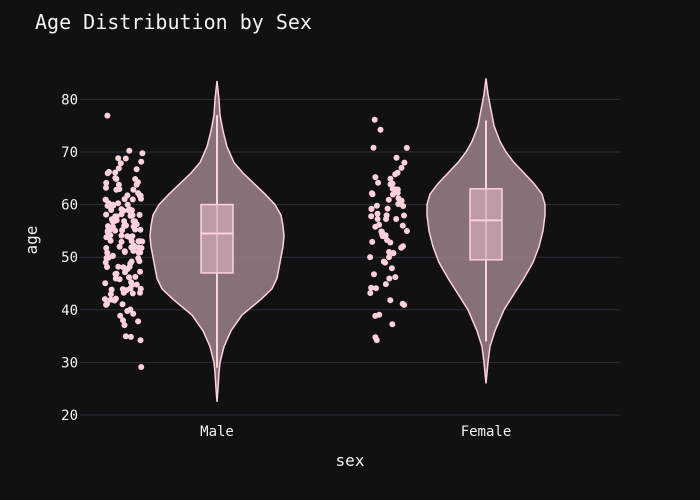  What do you see at coordinates (69, 416) in the screenshot?
I see `y-tick-label: 20` at bounding box center [69, 416].